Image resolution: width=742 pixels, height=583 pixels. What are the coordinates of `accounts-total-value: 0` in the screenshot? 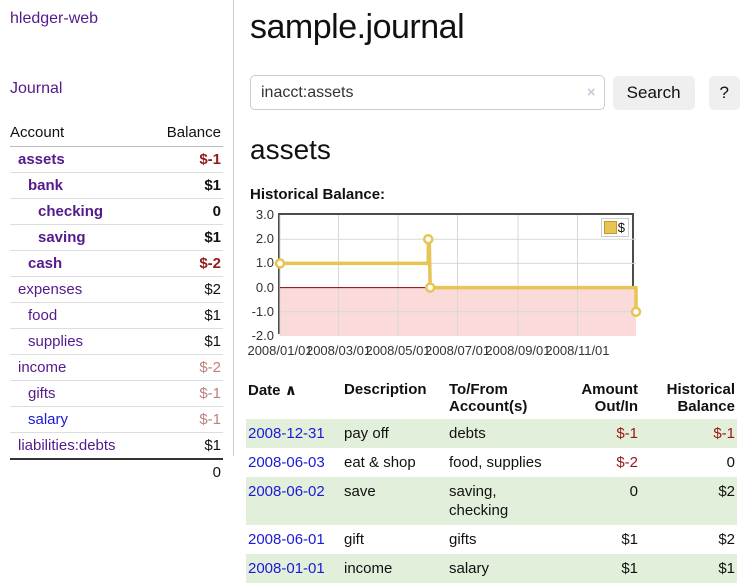 It's located at (216, 472).